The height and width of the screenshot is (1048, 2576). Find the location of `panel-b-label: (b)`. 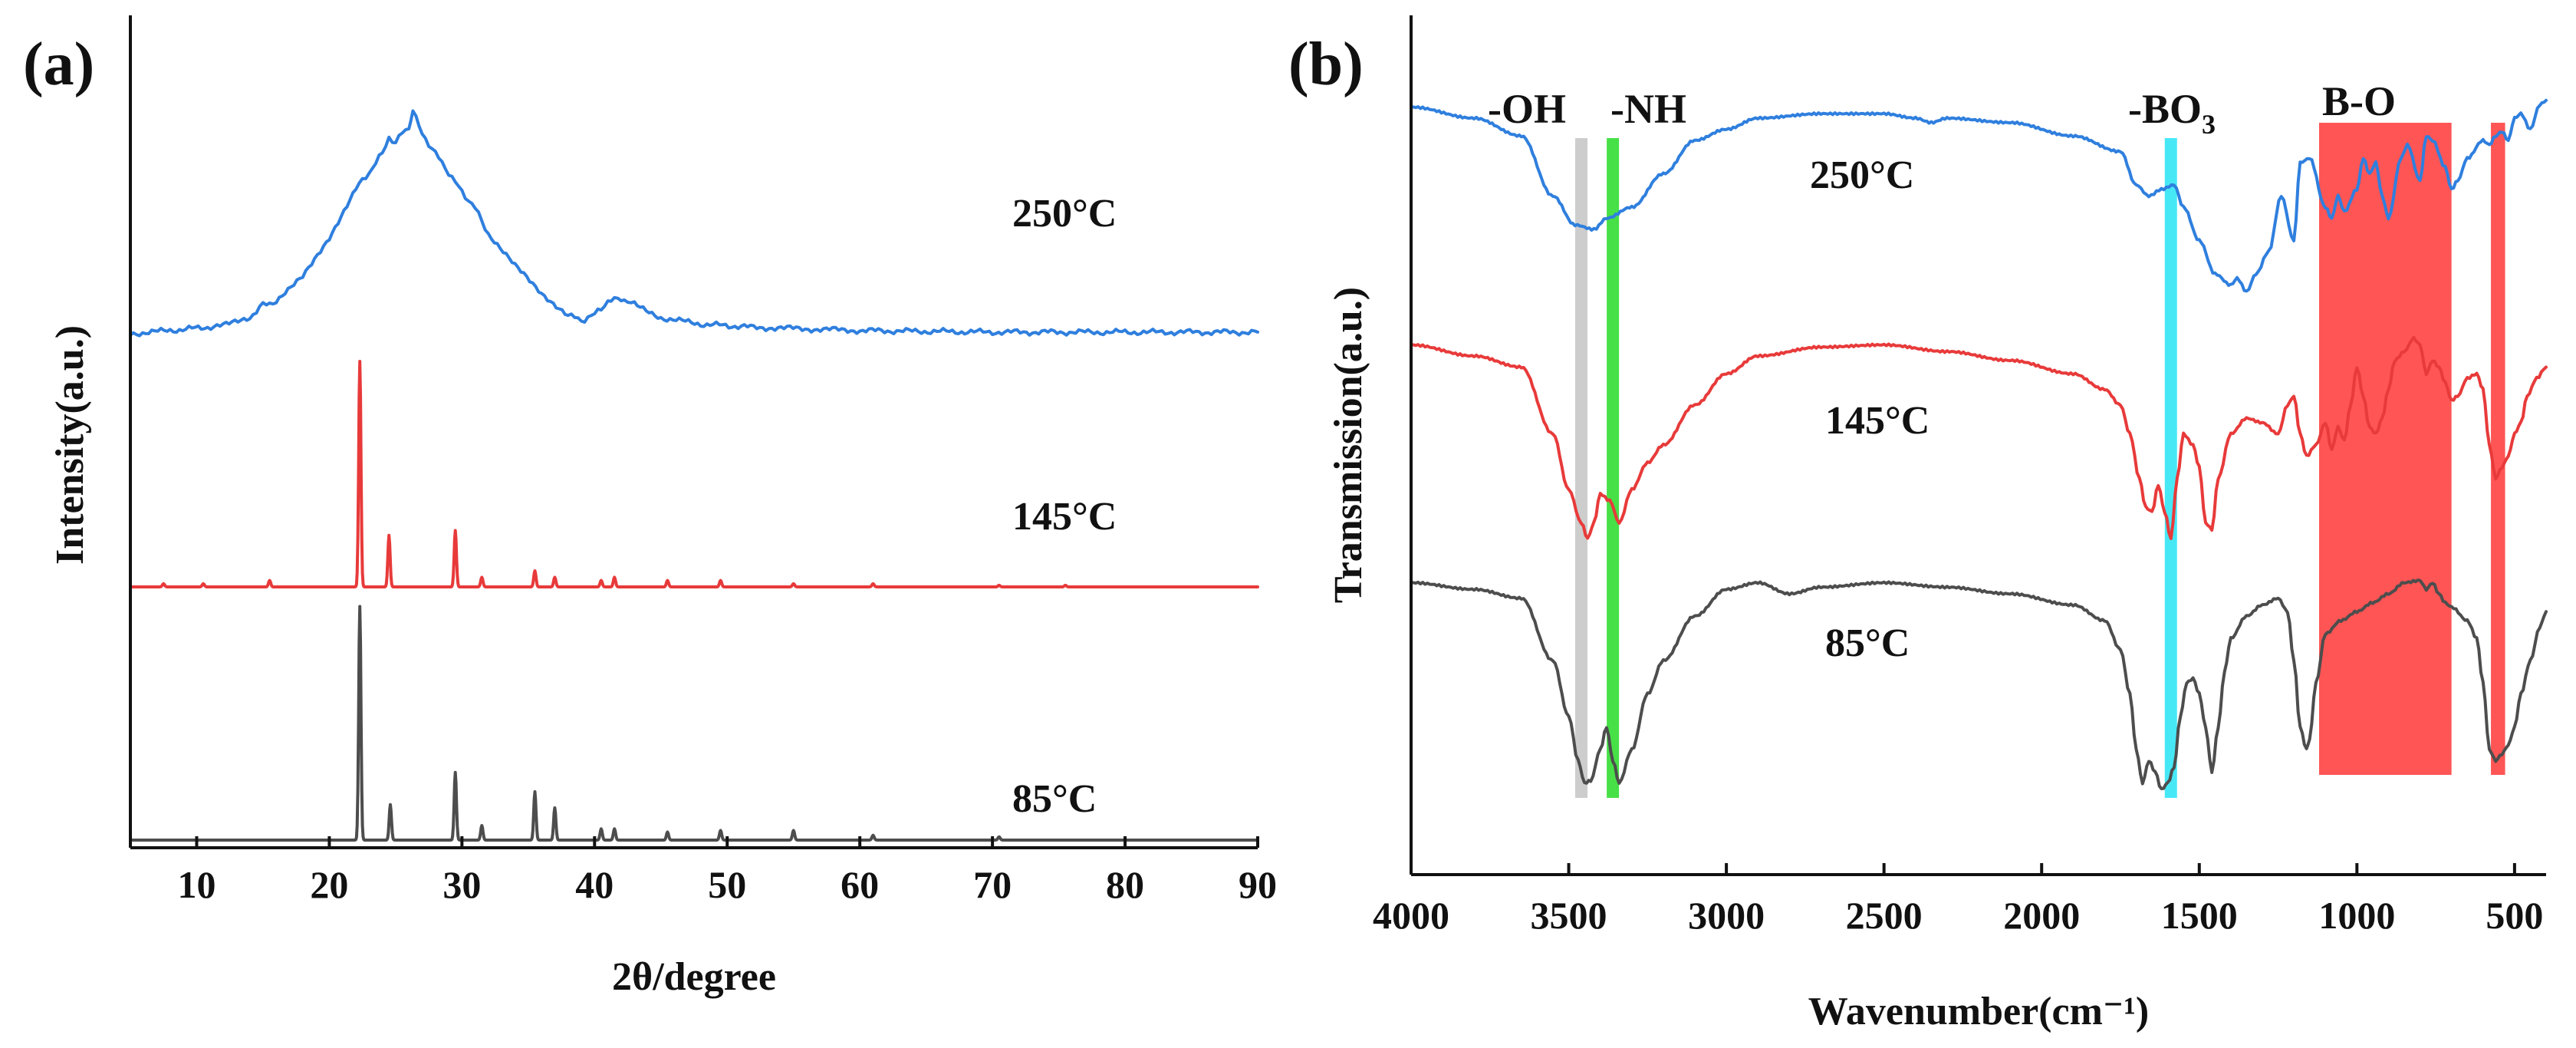

panel-b-label: (b) is located at coordinates (1326, 64).